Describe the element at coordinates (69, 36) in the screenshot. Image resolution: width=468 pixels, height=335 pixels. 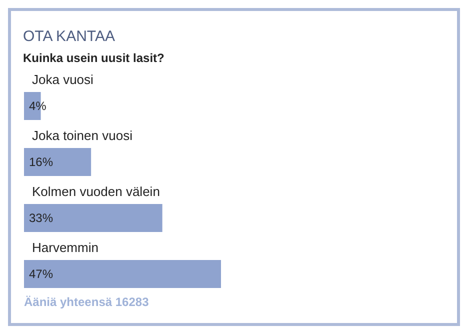
I see `chart-title: OTA KANTAA` at that location.